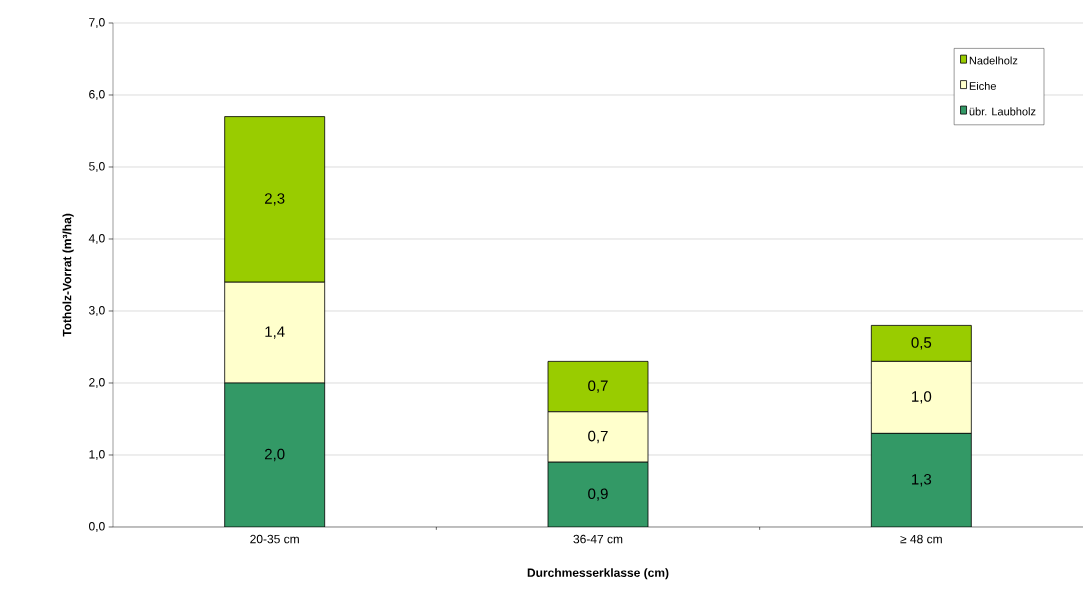 Image resolution: width=1083 pixels, height=607 pixels. I want to click on y-axis-title: Totholz-Vorrat (m³/ha), so click(68, 275).